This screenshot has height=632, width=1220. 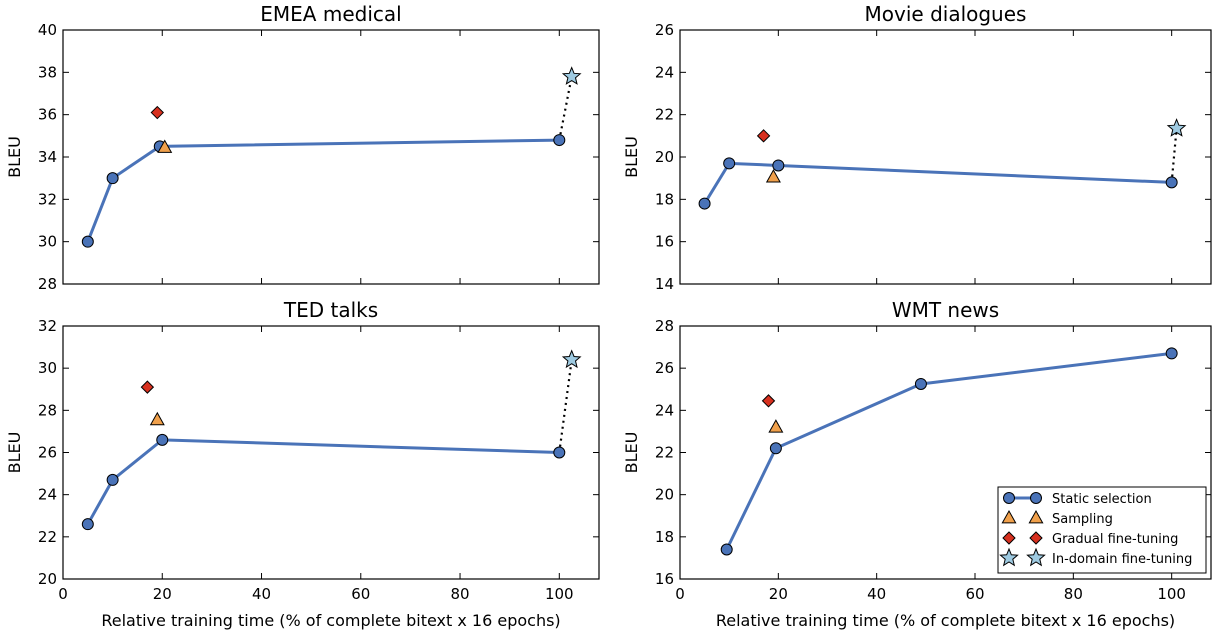 What do you see at coordinates (1082, 519) in the screenshot?
I see `legend-label: Sampling` at bounding box center [1082, 519].